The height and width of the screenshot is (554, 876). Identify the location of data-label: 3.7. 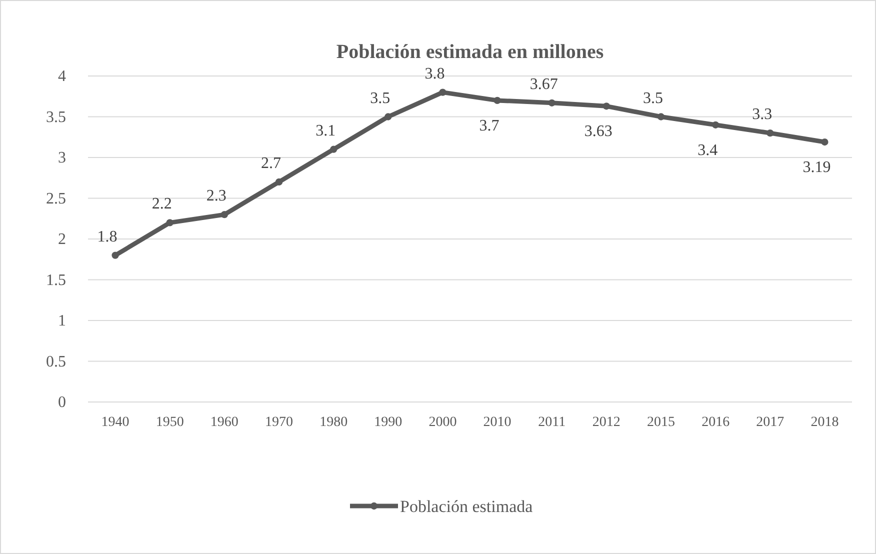
(489, 125).